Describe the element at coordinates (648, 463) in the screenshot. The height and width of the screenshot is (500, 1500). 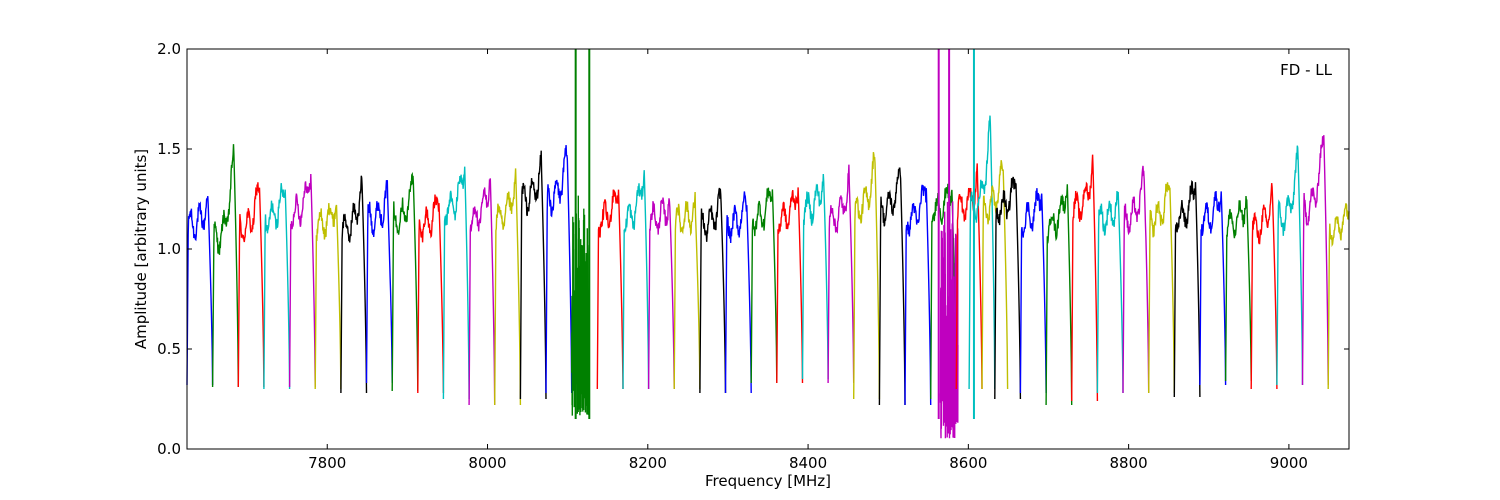
I see `x-tick-label: 8200` at that location.